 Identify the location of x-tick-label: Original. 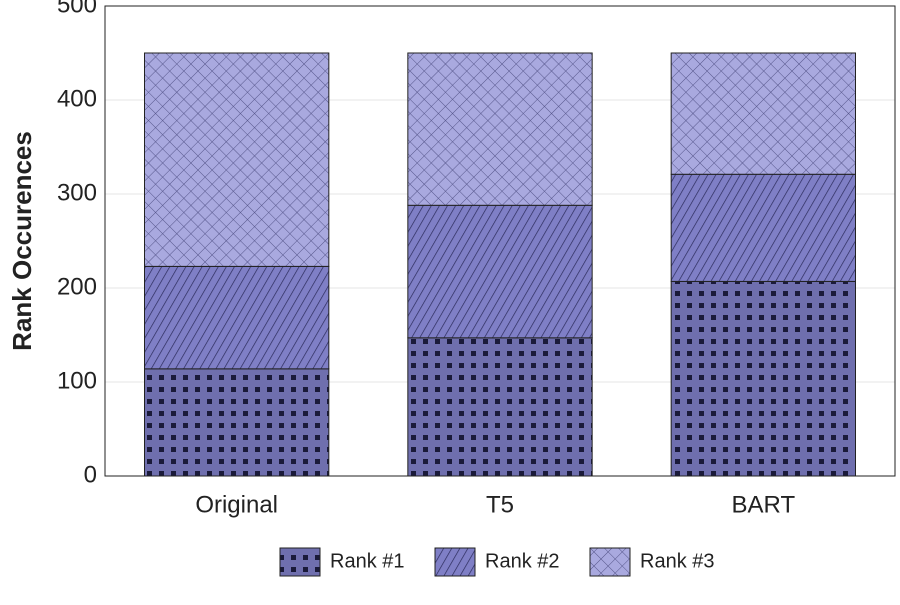
(236, 504).